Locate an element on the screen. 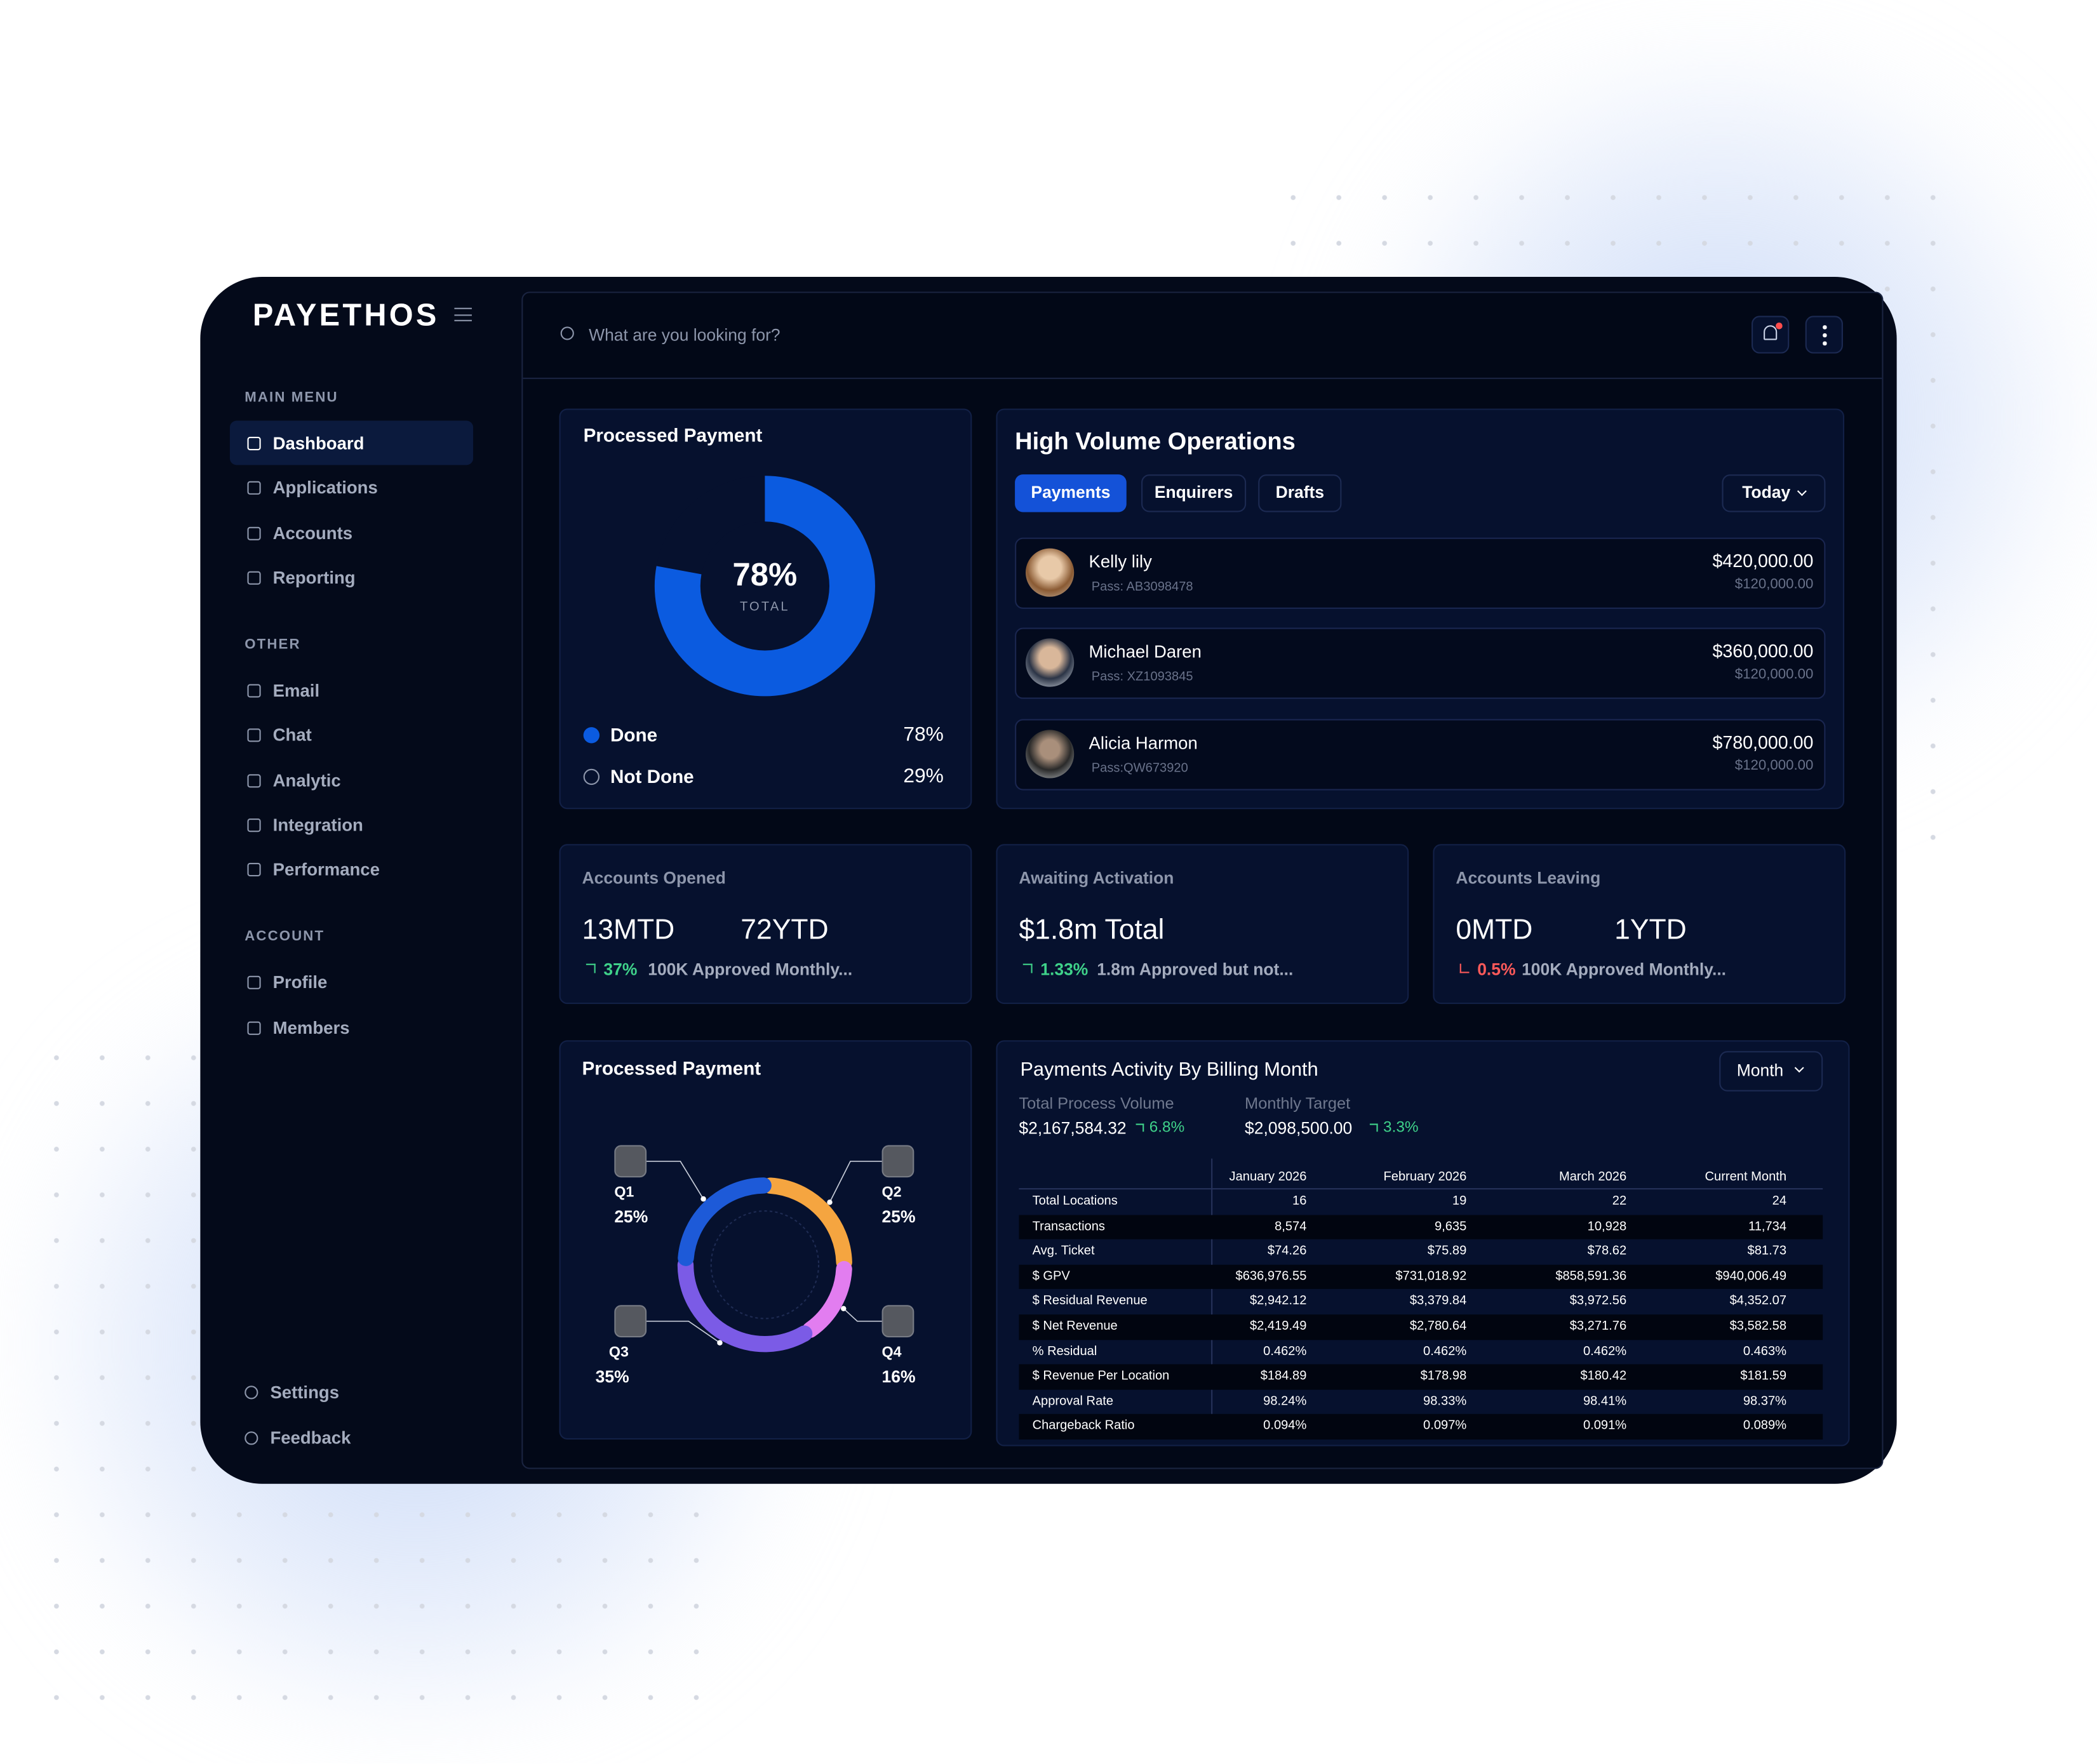  row-pass: Pass:QW673920 is located at coordinates (1139, 768).